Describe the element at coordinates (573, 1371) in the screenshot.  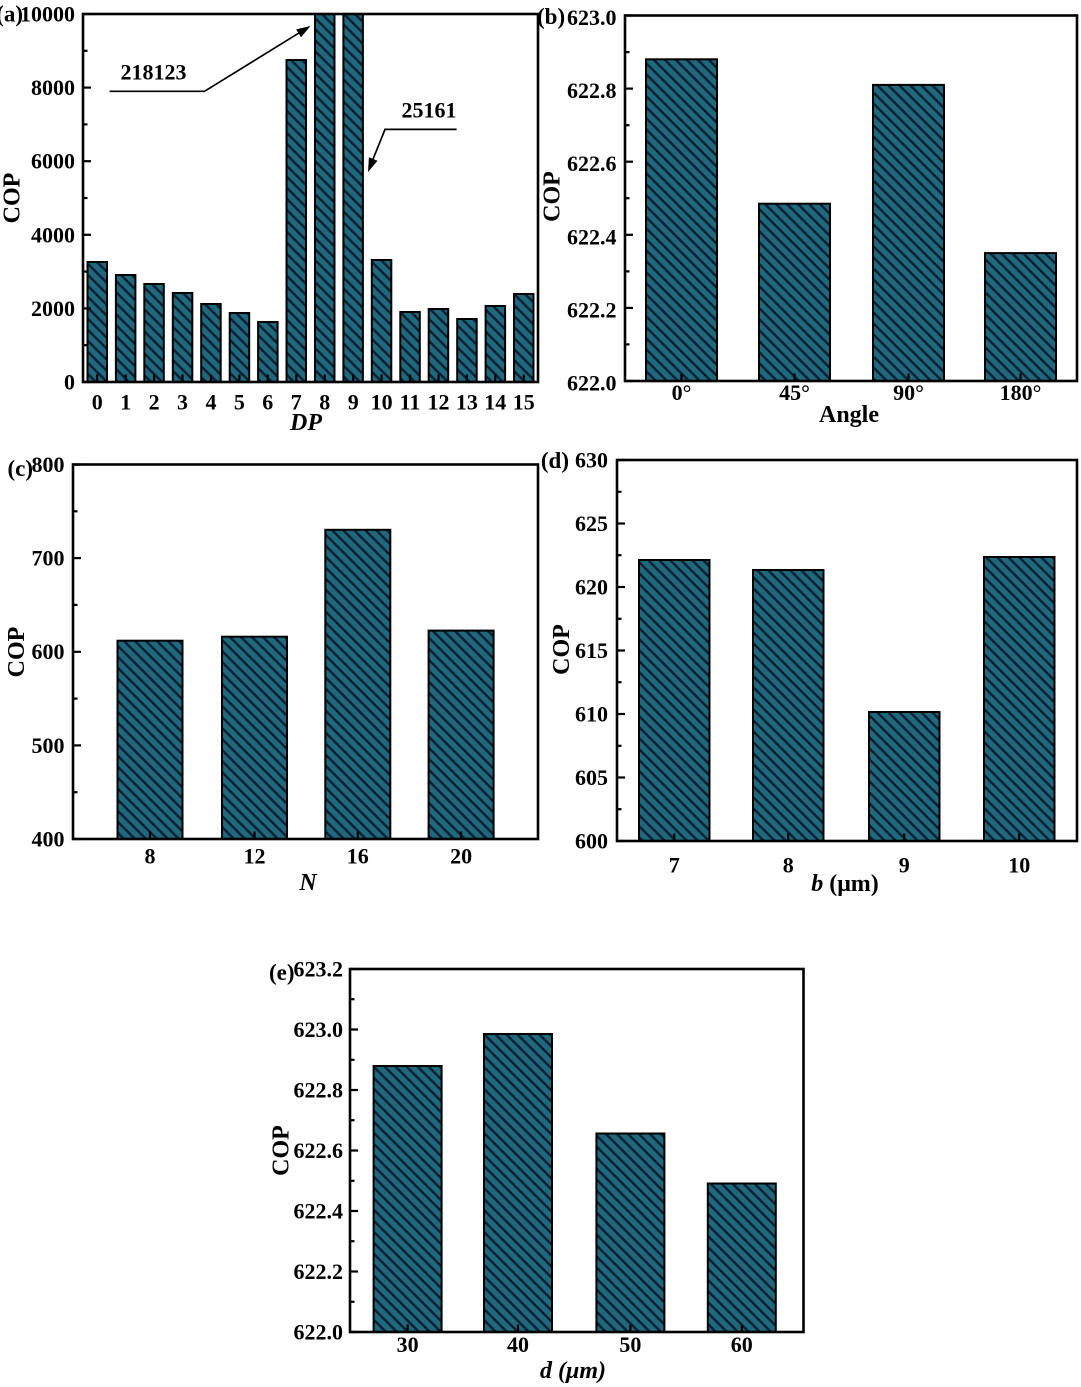
I see `svg-text: d (μm)` at that location.